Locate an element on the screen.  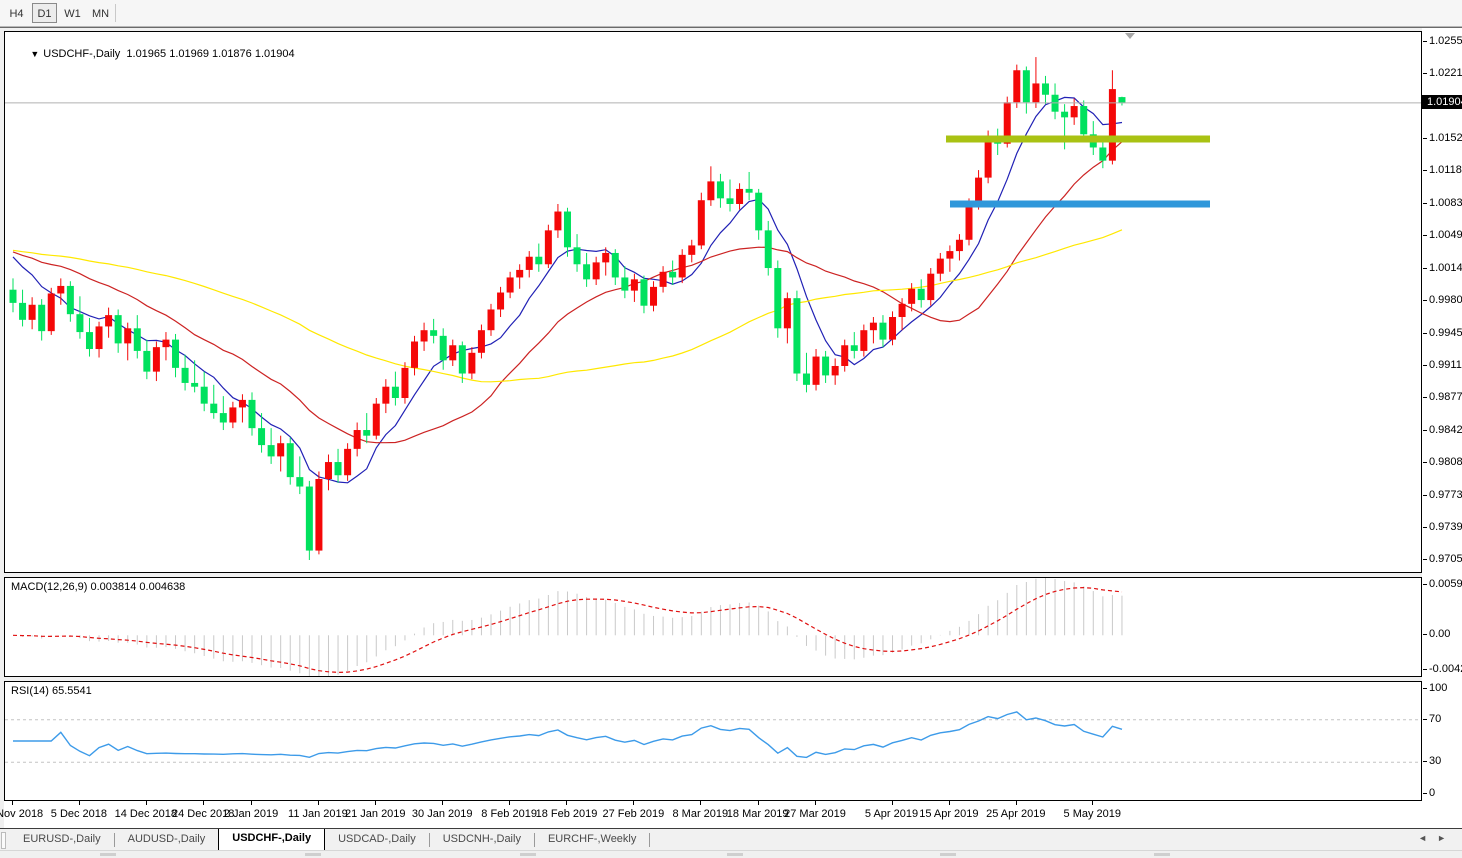
timeframe-button-w1: W1 is located at coordinates (72, 14).